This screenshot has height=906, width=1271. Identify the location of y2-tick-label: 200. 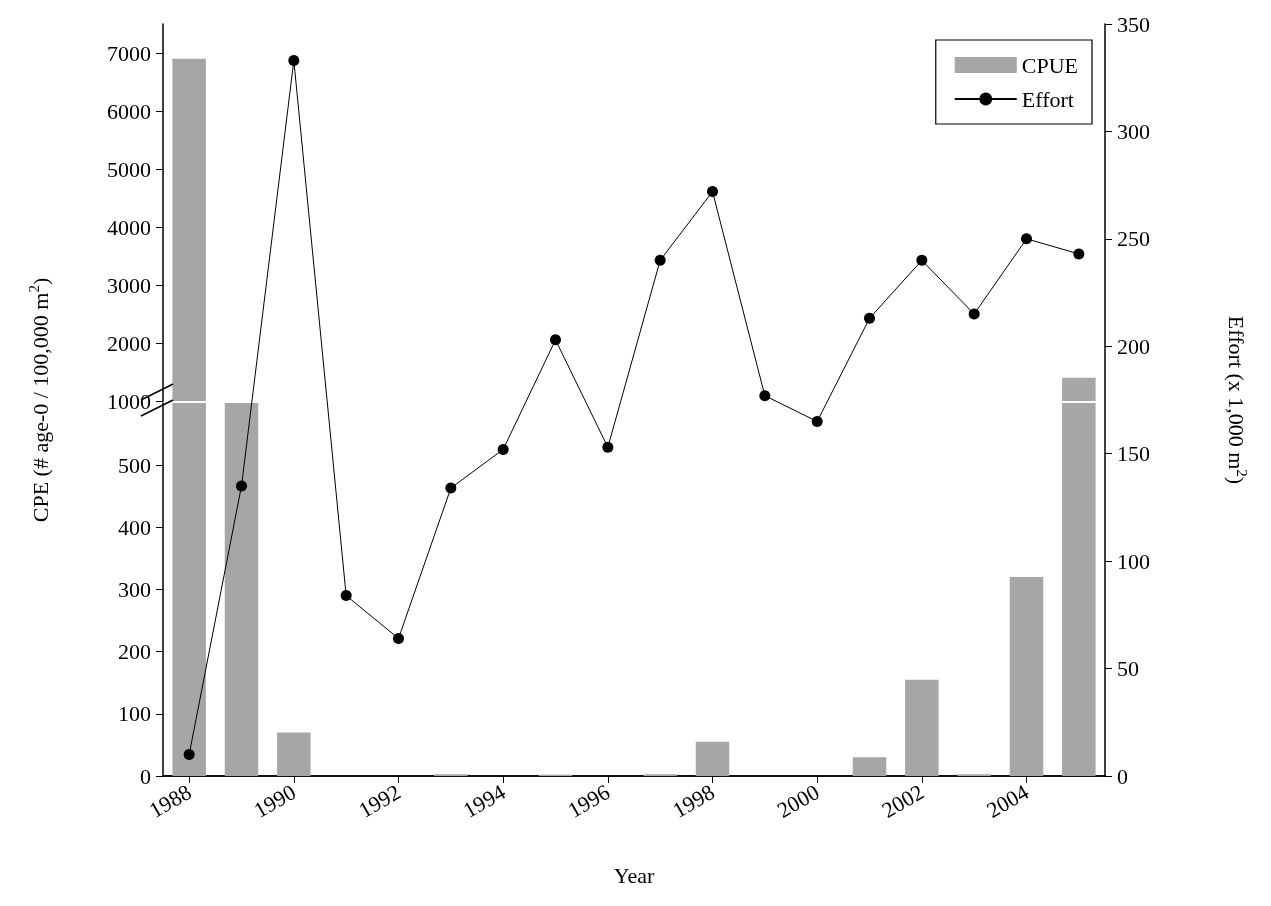
(1133, 346).